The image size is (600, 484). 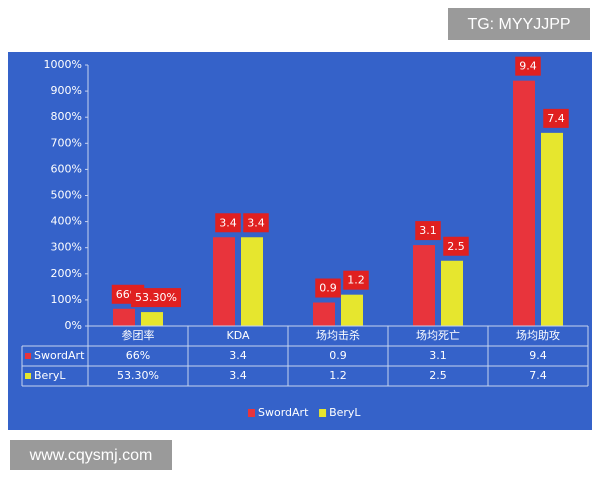 What do you see at coordinates (63, 64) in the screenshot?
I see `y-tick-label: 1000%` at bounding box center [63, 64].